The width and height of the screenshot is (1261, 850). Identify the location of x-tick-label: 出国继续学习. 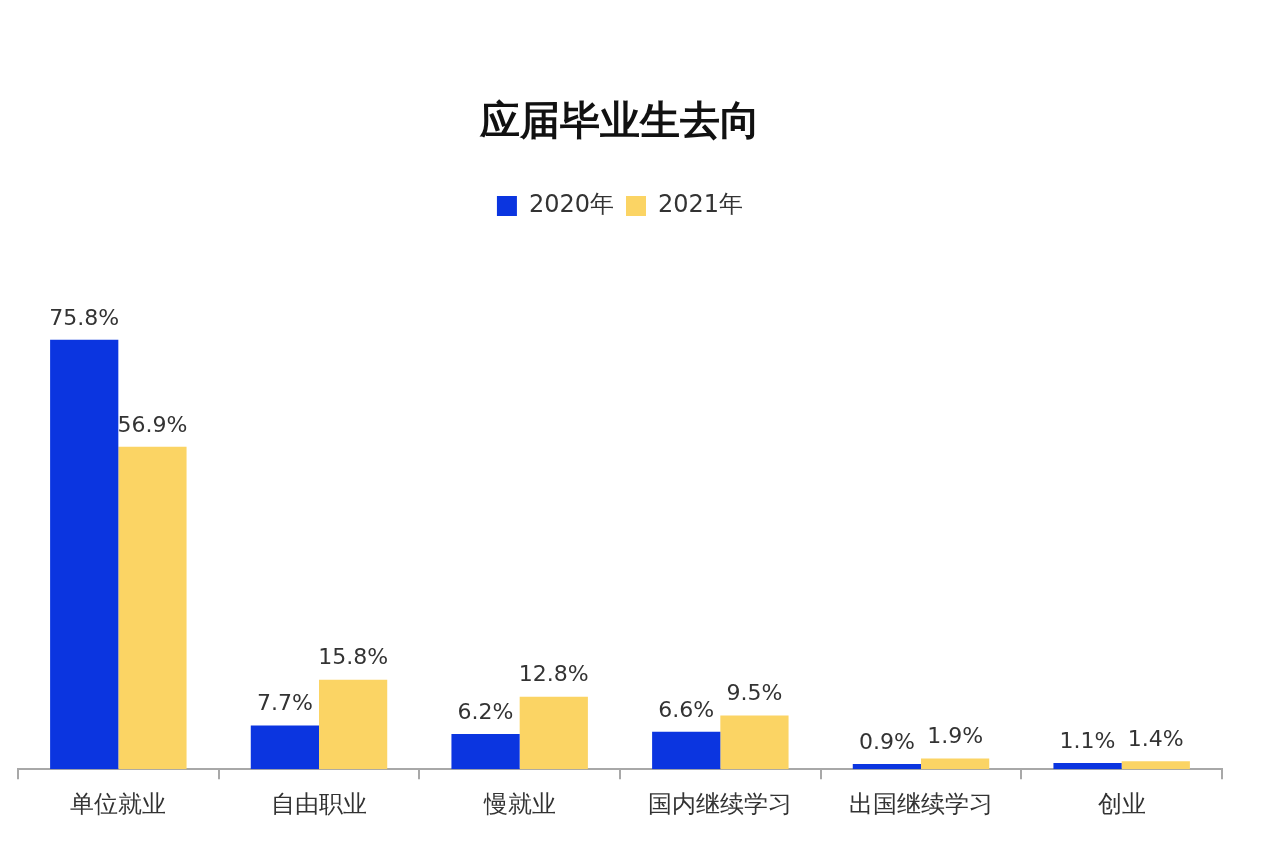
(921, 803).